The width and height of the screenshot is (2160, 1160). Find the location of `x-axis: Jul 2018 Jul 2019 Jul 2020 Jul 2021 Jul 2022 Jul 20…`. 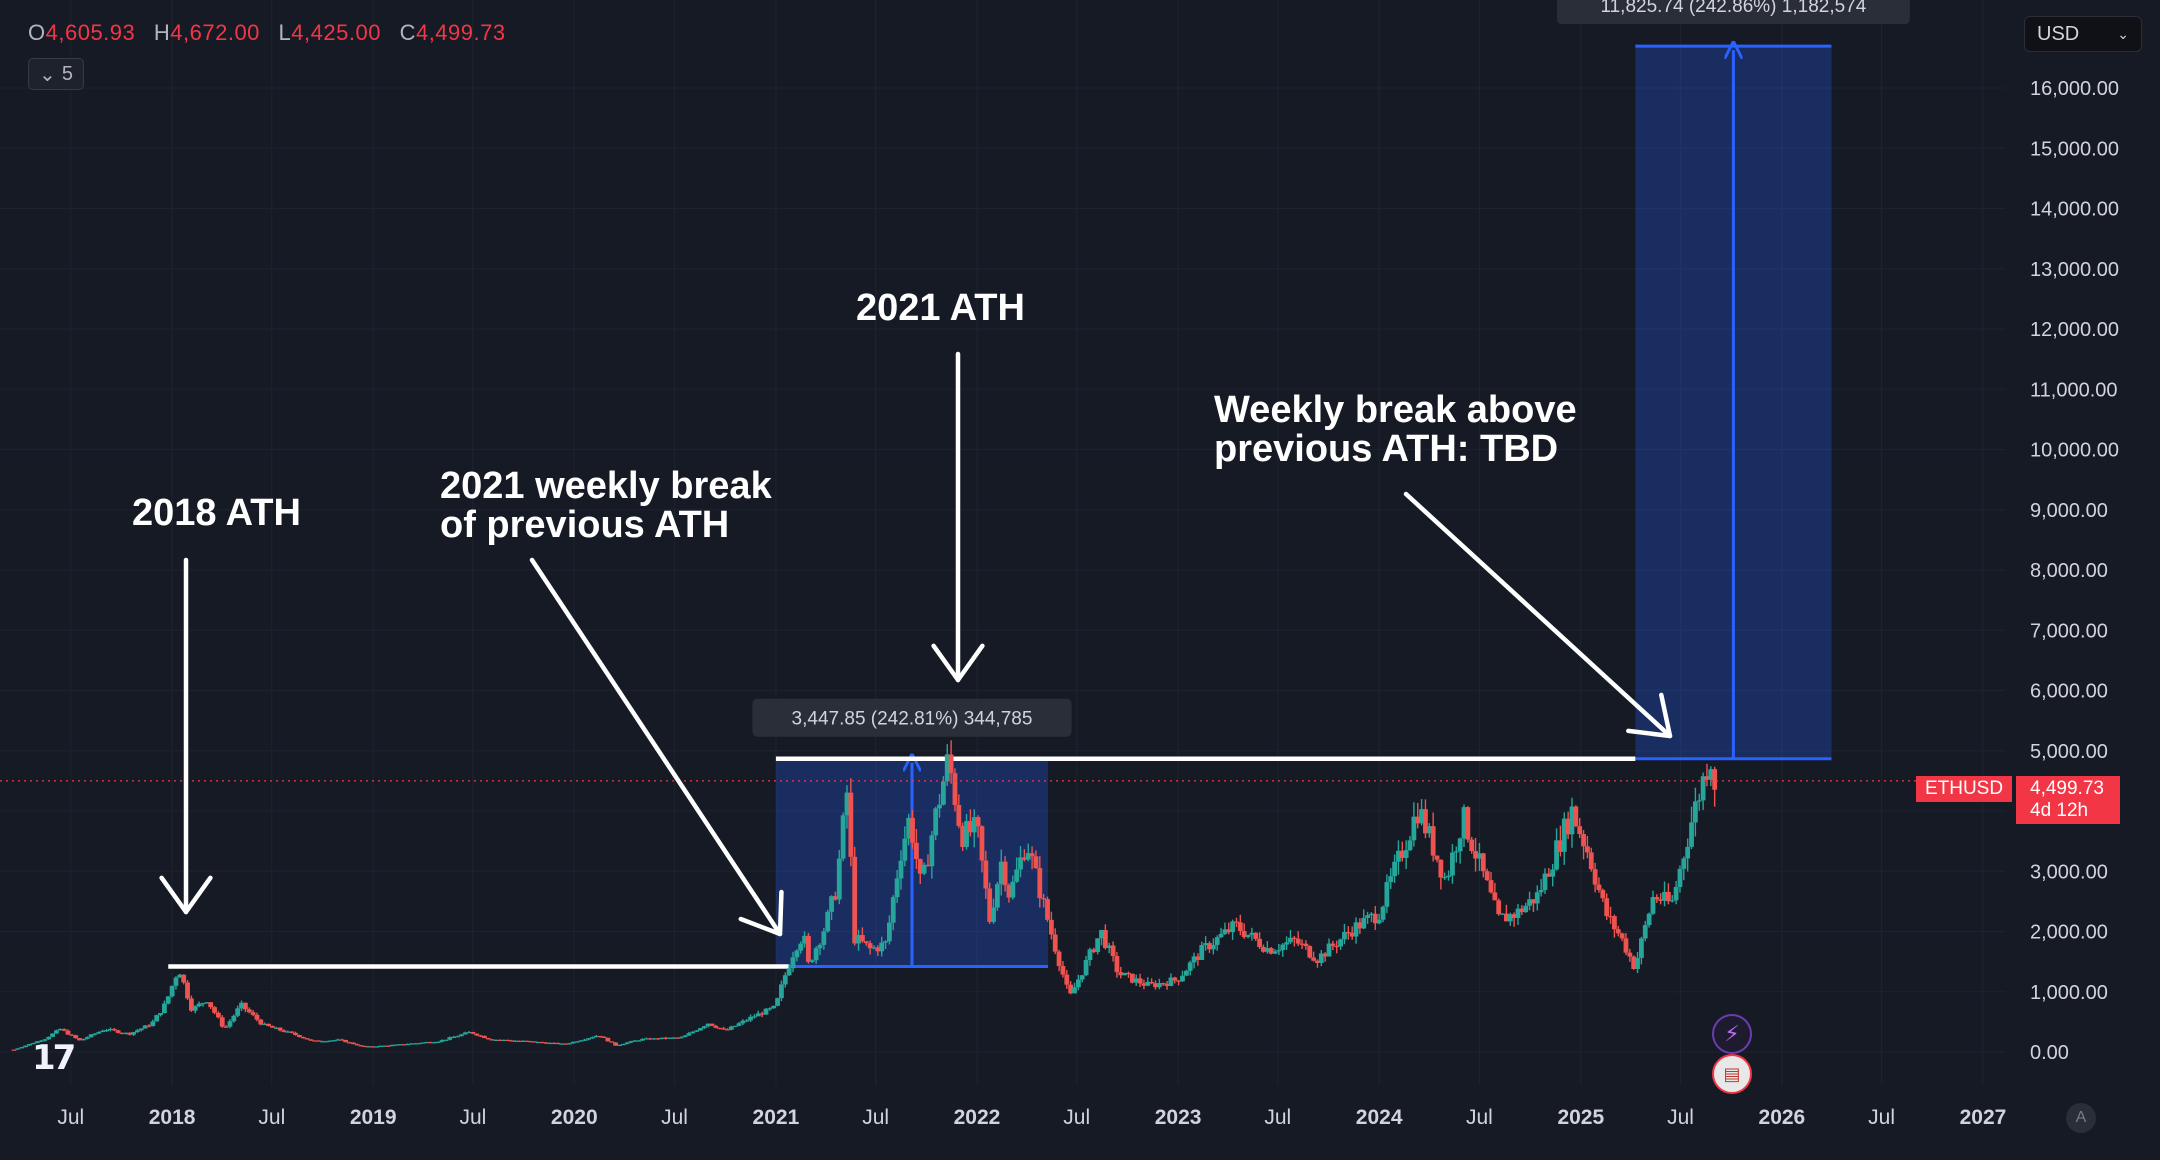

x-axis: Jul 2018 Jul 2019 Jul 2020 Jul 2021 Jul 2022 Jul 20… is located at coordinates (1031, 1117).